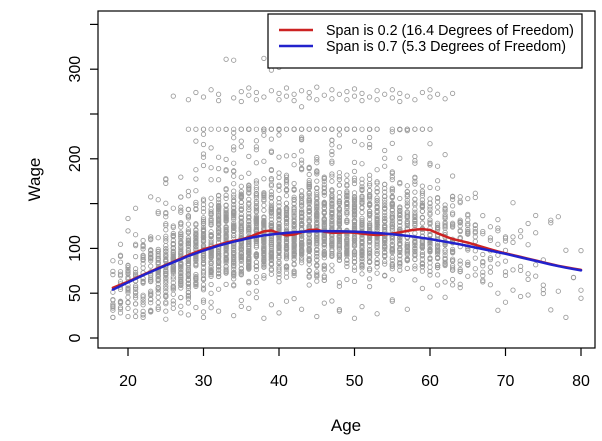 This screenshot has width=602, height=441. Describe the element at coordinates (446, 47) in the screenshot. I see `legend-label-span-0.7: Span is 0.7 (5.3 Degrees of Freedom)` at that location.